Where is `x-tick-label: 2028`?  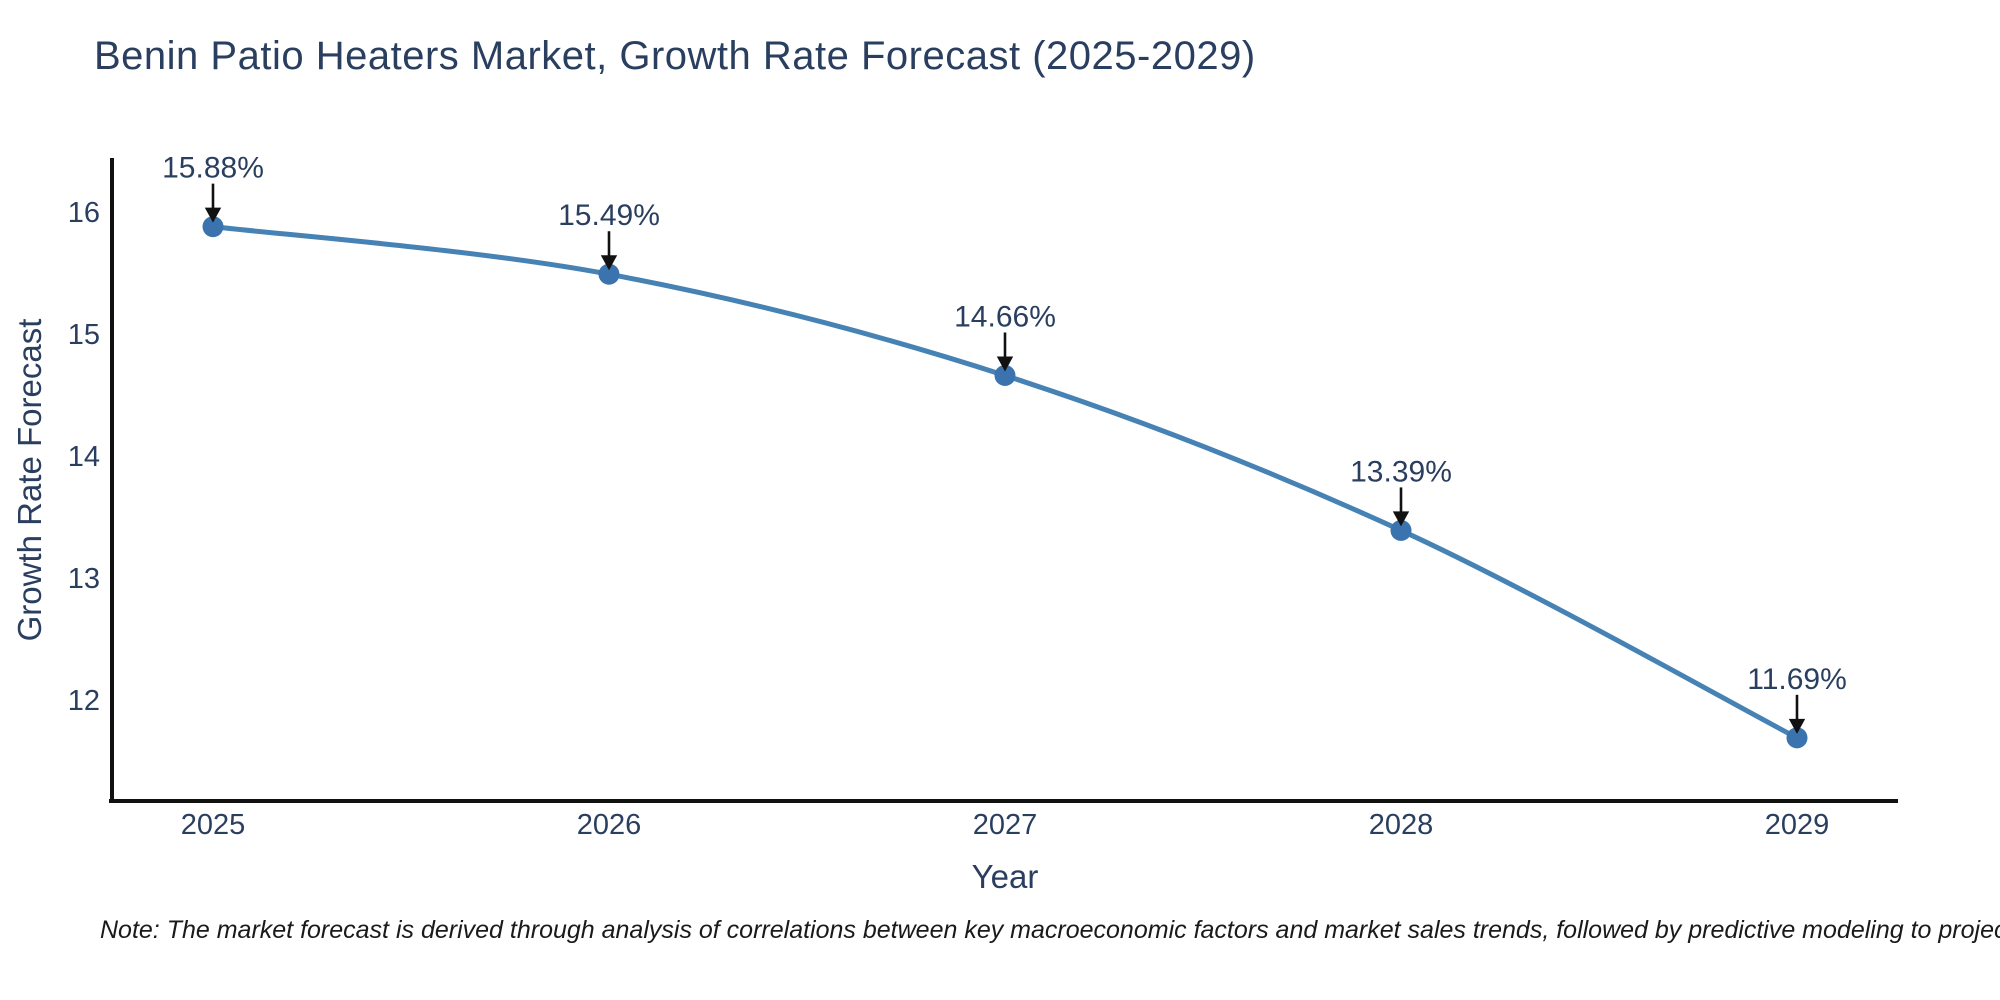
x-tick-label: 2028 is located at coordinates (1401, 825).